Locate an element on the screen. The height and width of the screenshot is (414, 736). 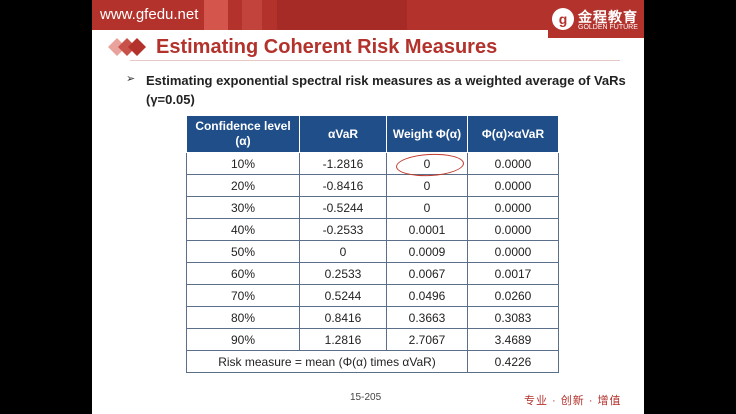
title-underline is located at coordinates (375, 60).